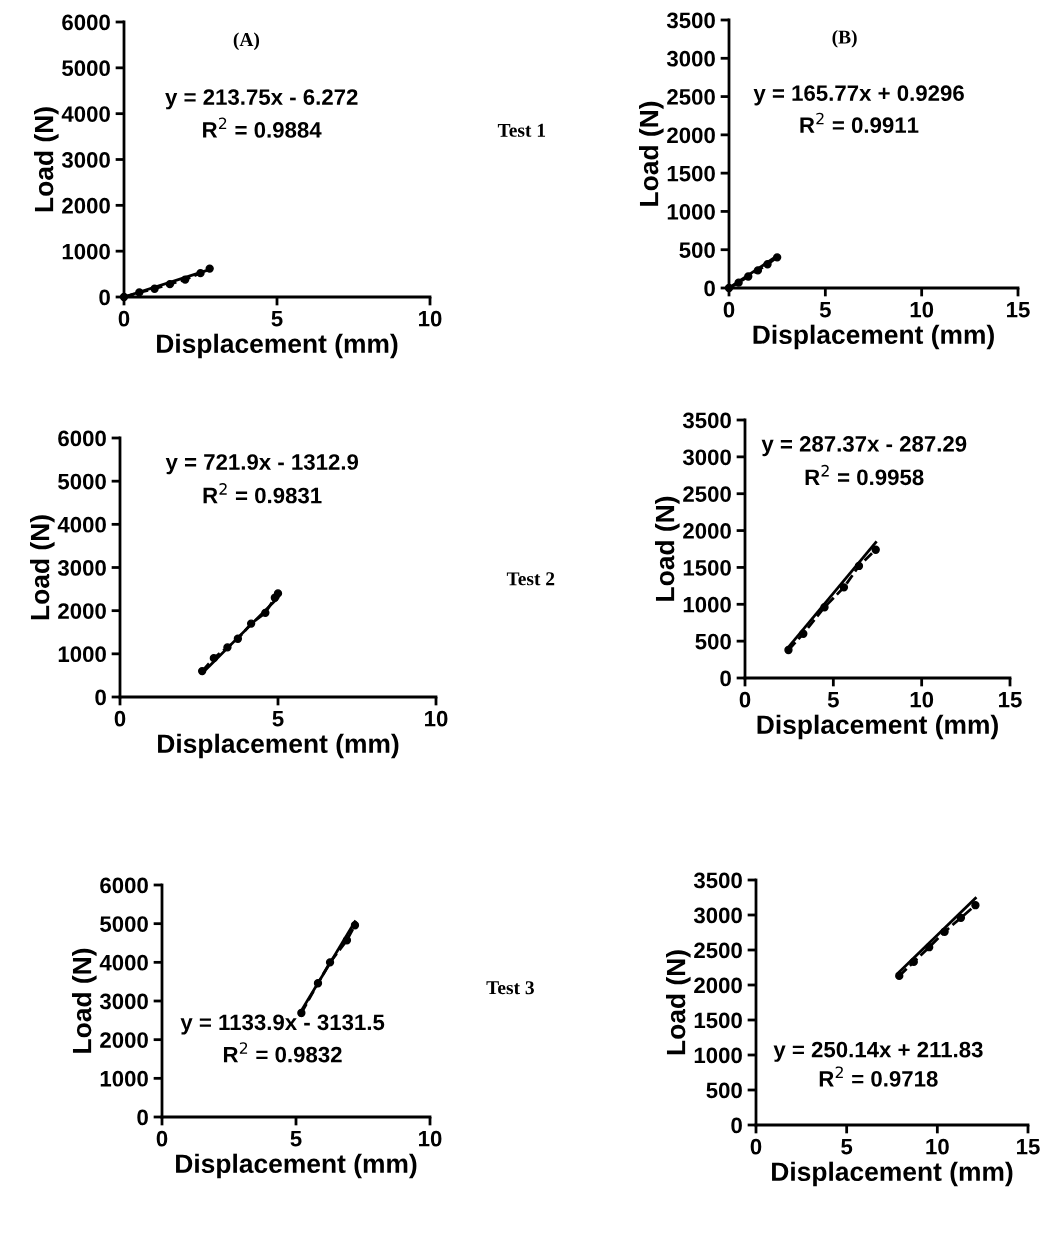 The image size is (1051, 1238). I want to click on annotation: y = 165.77x + 0.9296, so click(858, 95).